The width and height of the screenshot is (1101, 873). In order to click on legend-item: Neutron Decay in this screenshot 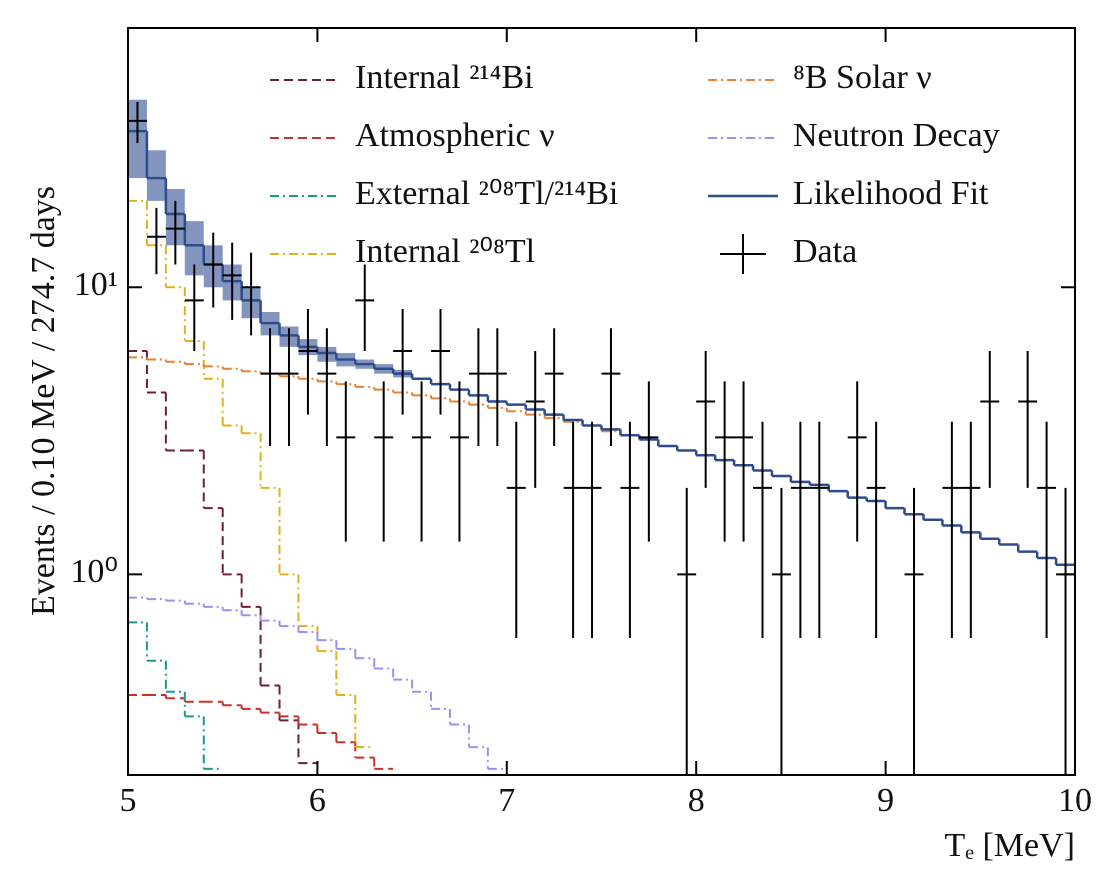, I will do `click(854, 135)`.